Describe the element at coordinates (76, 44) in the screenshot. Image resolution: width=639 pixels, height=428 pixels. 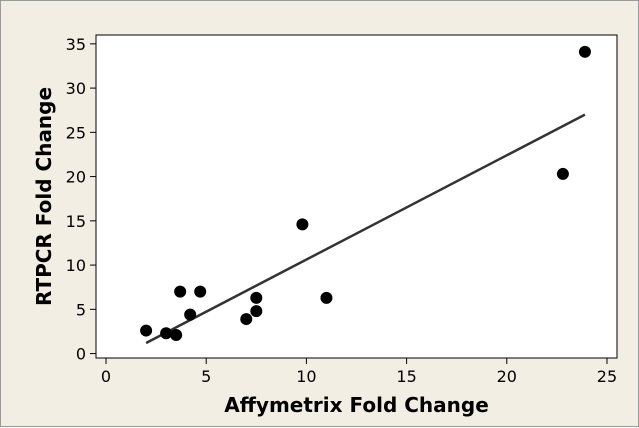
I see `y-tick-label: 35` at that location.